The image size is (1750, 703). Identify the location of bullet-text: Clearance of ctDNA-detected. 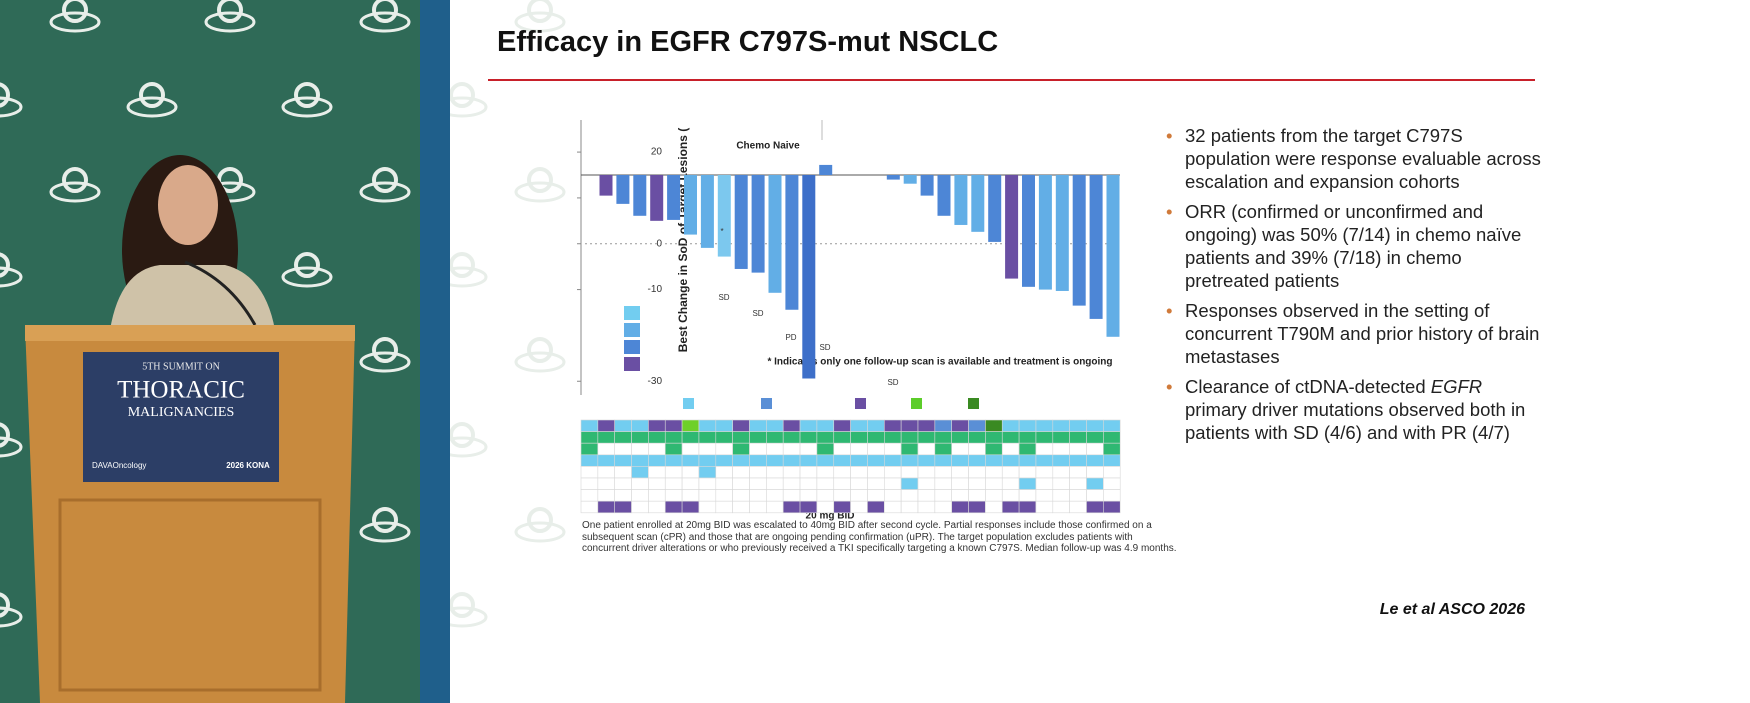
(1308, 386).